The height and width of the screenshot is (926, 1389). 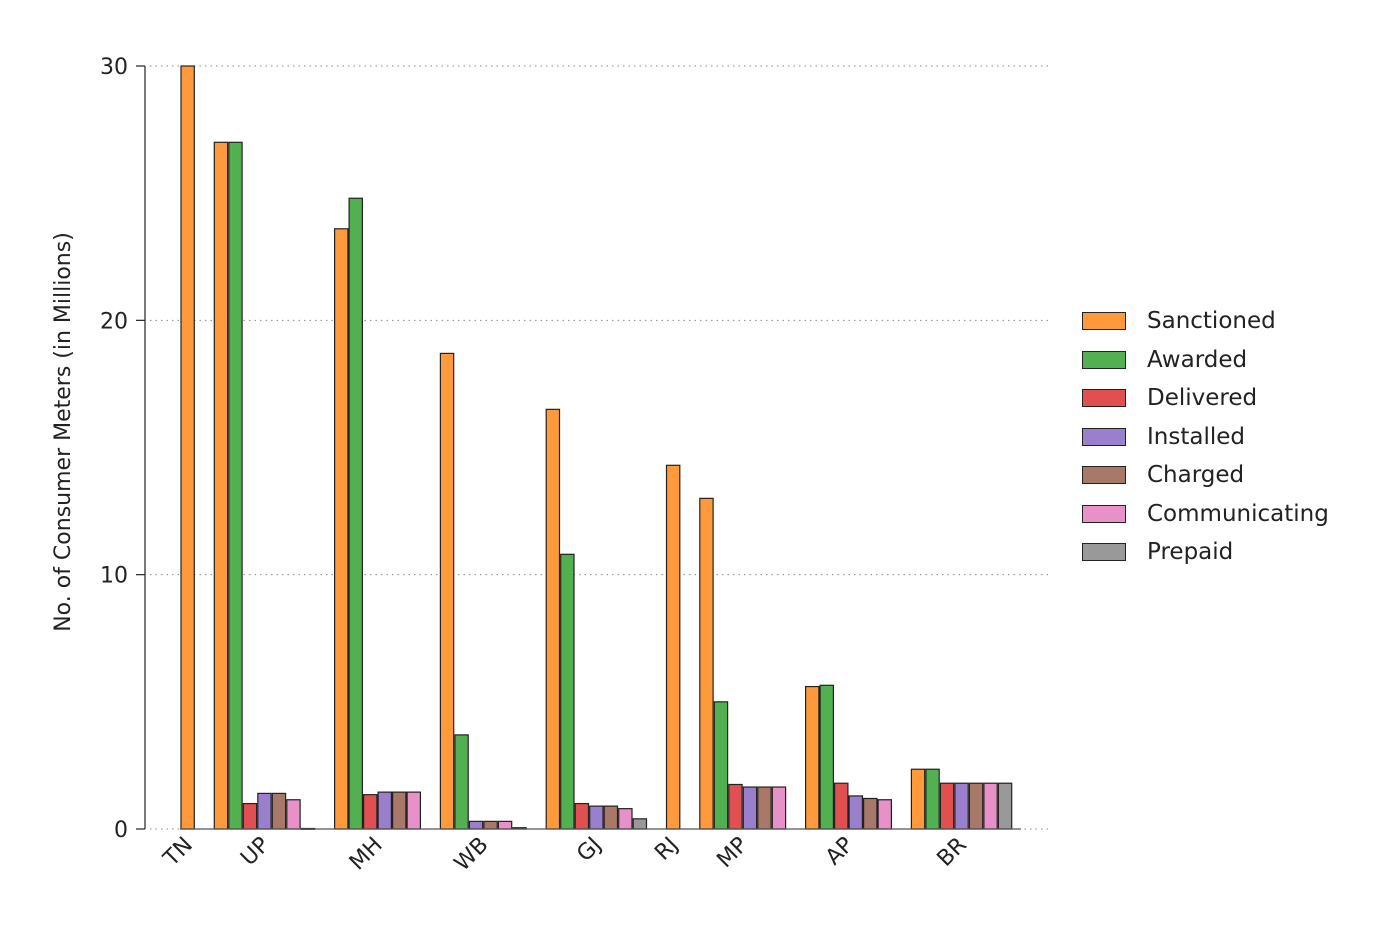 What do you see at coordinates (221, 485) in the screenshot?
I see `bar-up-sanctioned` at bounding box center [221, 485].